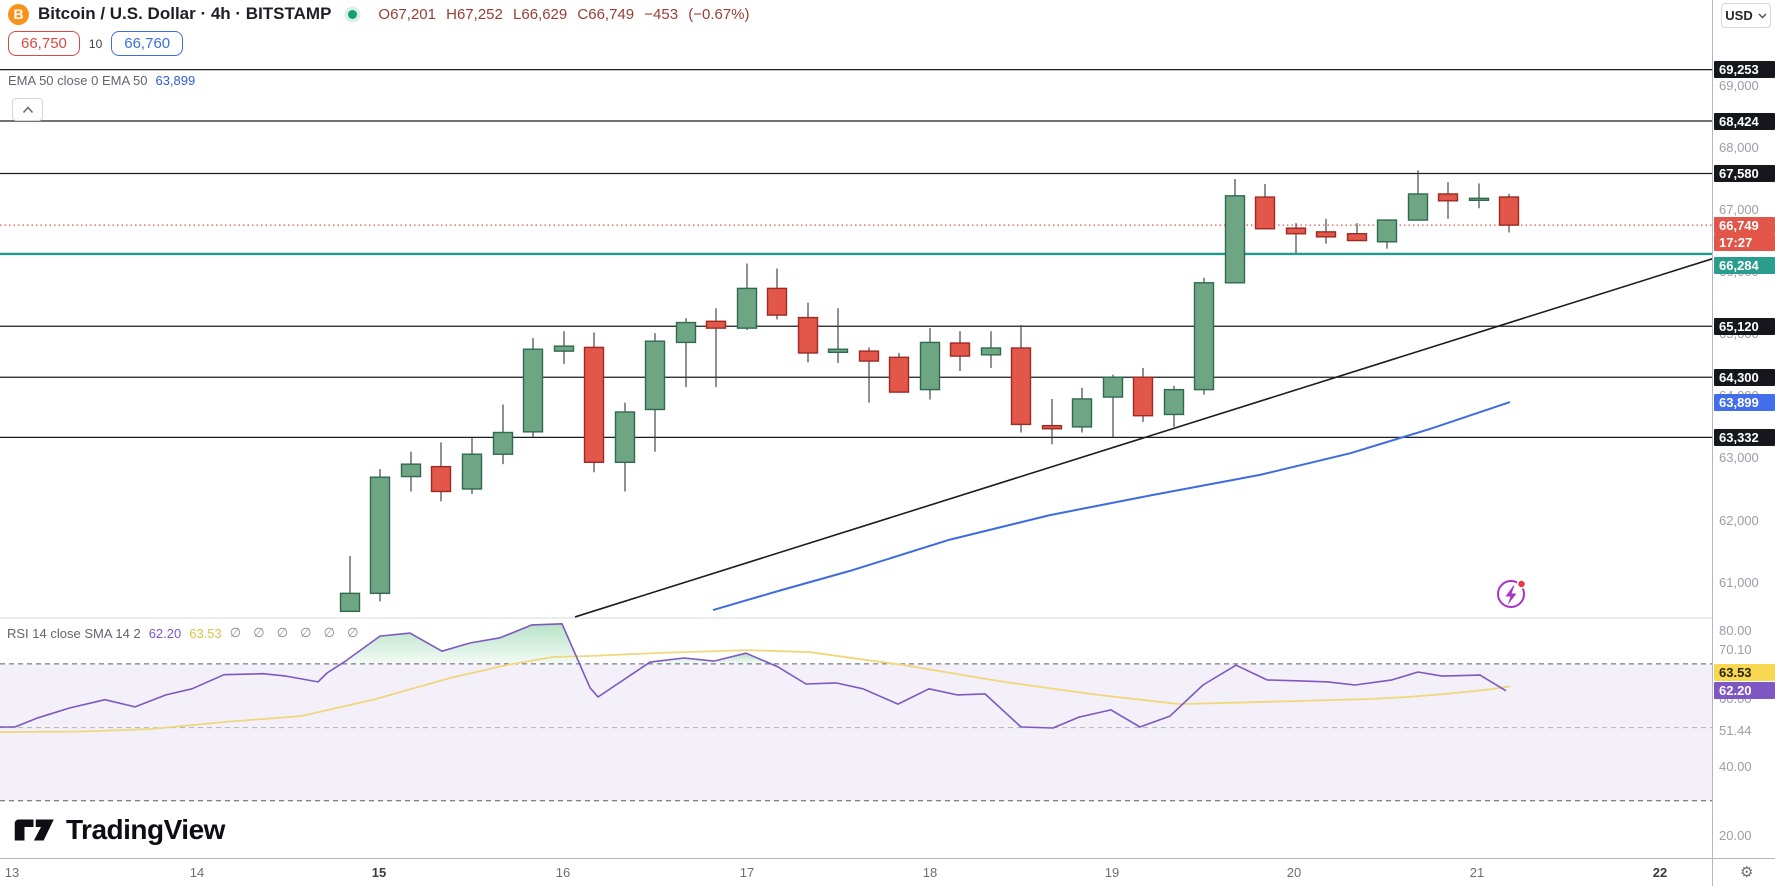 The height and width of the screenshot is (886, 1775). What do you see at coordinates (1735, 630) in the screenshot?
I see `rsi-tick-label: 80.00` at bounding box center [1735, 630].